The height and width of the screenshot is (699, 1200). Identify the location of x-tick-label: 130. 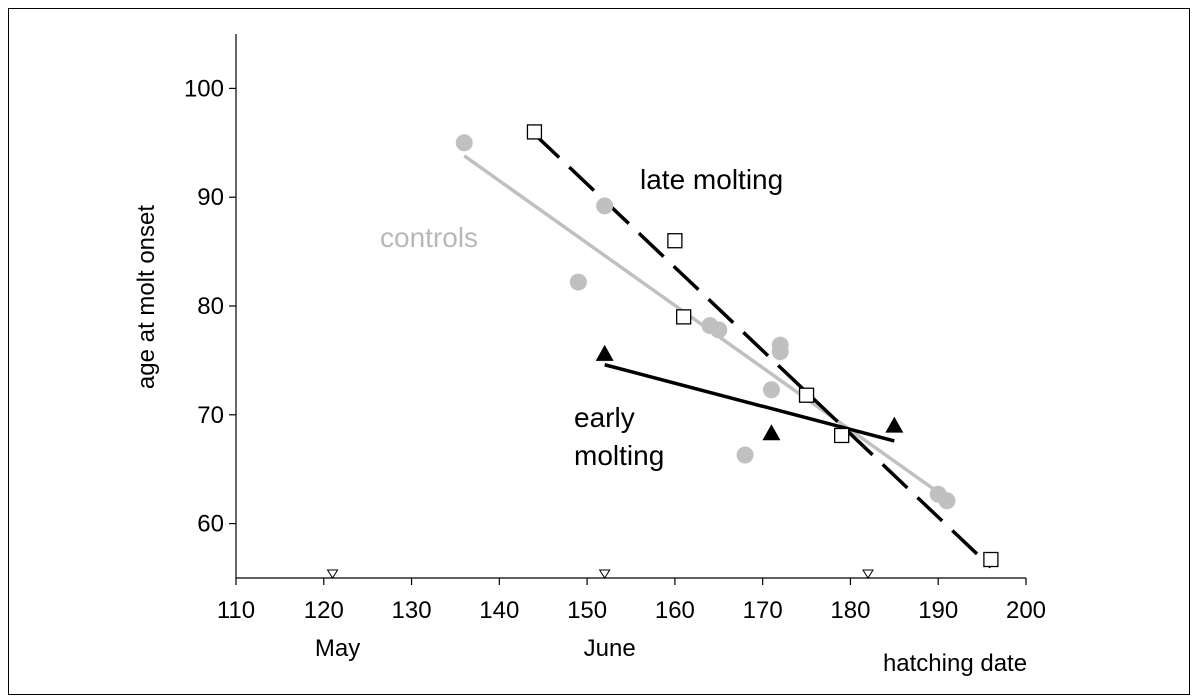
(412, 610).